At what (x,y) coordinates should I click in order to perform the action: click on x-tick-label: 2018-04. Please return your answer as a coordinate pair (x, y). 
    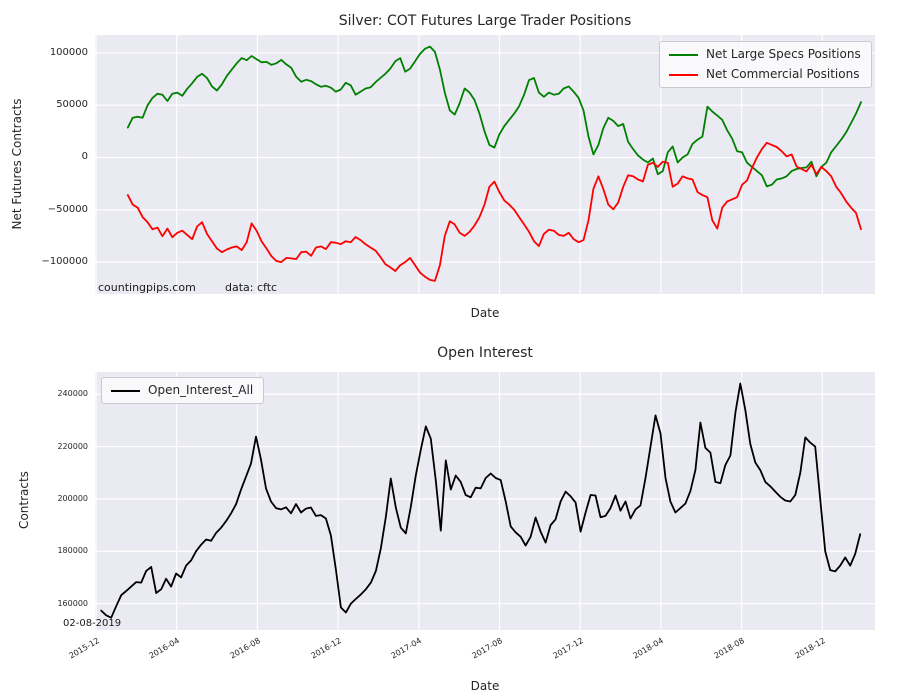
    Looking at the image, I should click on (648, 648).